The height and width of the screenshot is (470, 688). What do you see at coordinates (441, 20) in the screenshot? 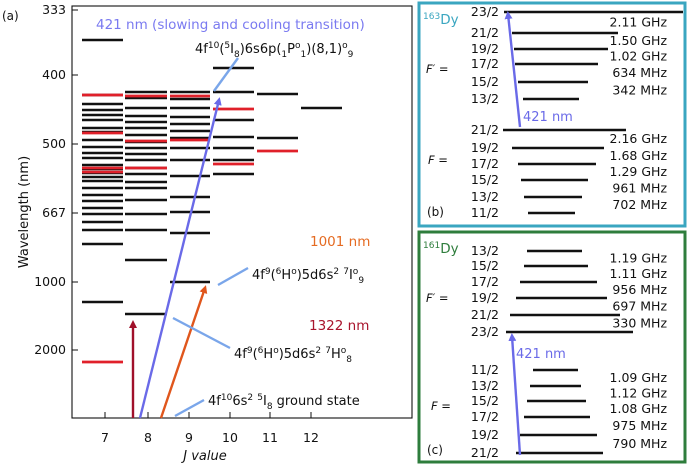
I see `isotope-label: 163Dy` at bounding box center [441, 20].